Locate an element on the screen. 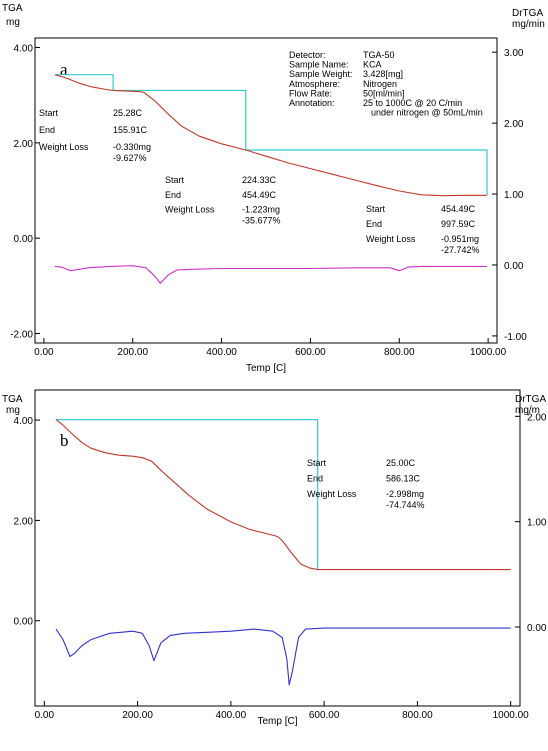 This screenshot has height=751, width=548. p2-left-axis-unit: mg is located at coordinates (13, 410).